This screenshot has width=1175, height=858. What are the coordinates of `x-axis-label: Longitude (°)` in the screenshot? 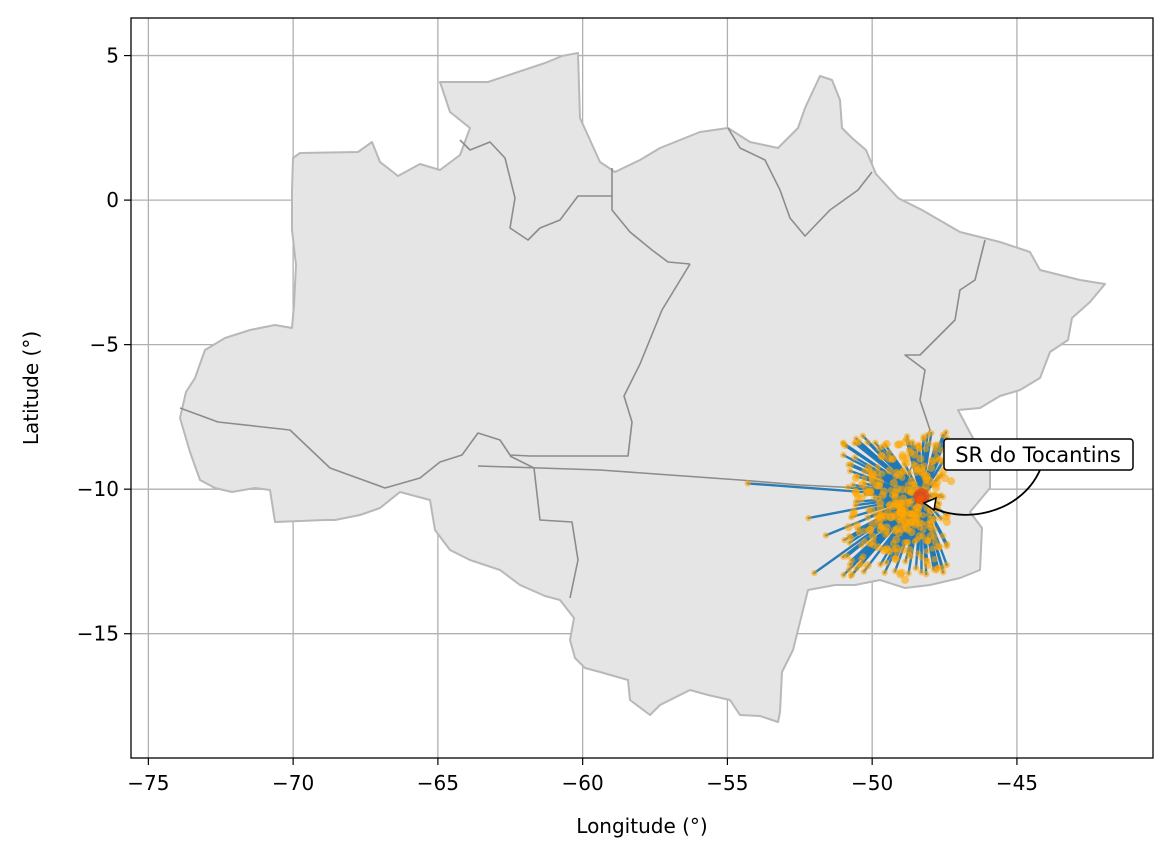 It's located at (641, 826).